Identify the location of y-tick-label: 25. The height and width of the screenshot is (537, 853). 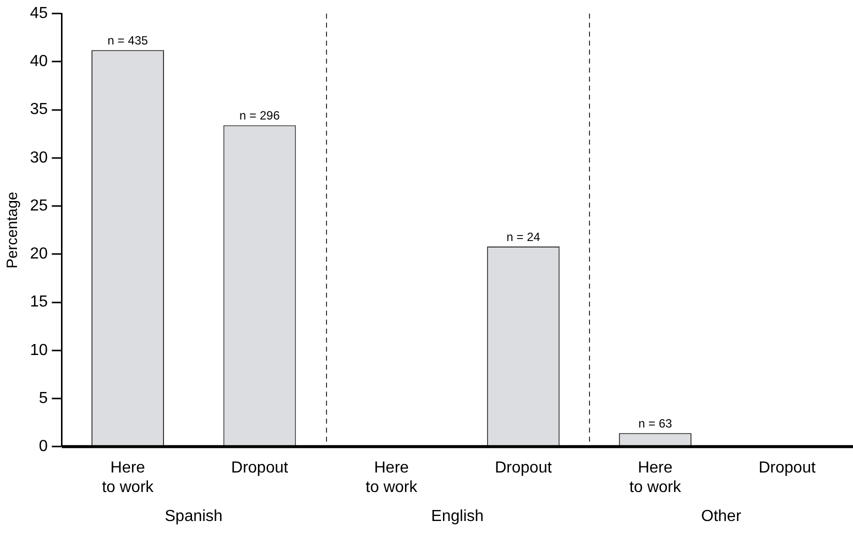
(39, 205).